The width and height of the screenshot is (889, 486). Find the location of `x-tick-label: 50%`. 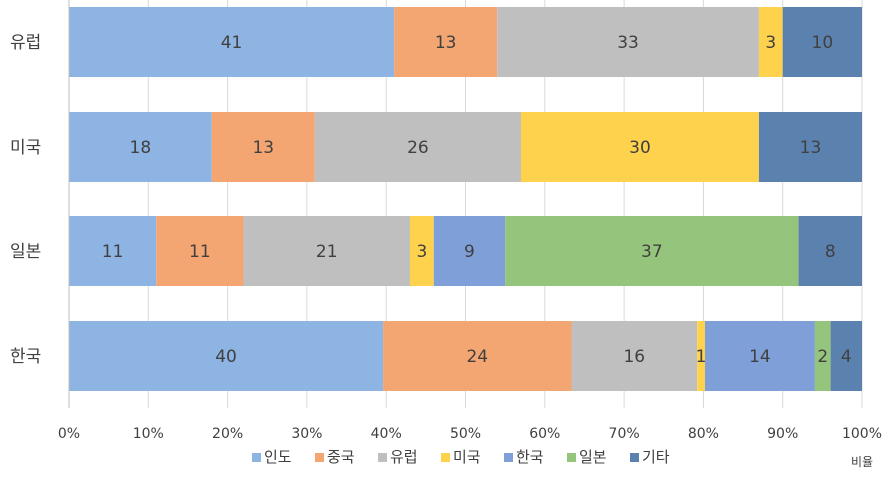

x-tick-label: 50% is located at coordinates (465, 434).